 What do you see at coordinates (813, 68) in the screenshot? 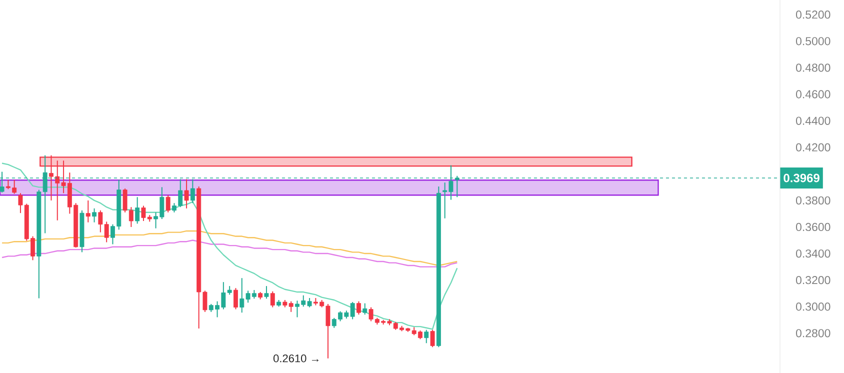
I see `y-tick-label: 0.4800` at bounding box center [813, 68].